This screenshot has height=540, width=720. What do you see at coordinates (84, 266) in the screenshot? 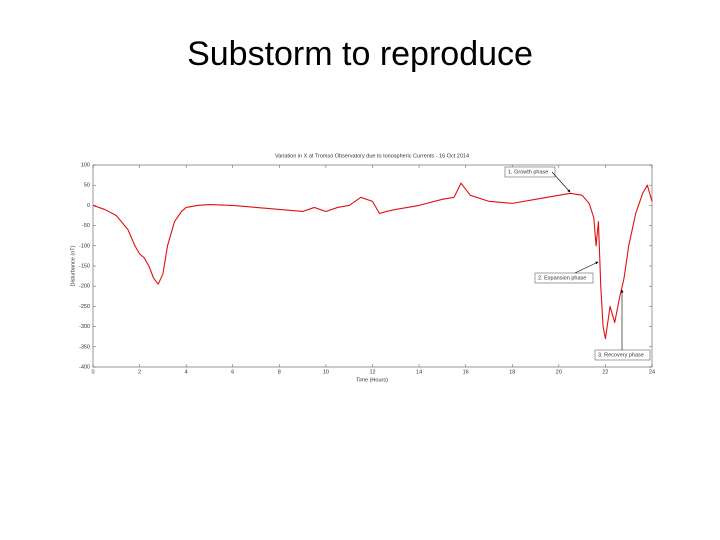
I see `y-tick-label: -150` at bounding box center [84, 266].